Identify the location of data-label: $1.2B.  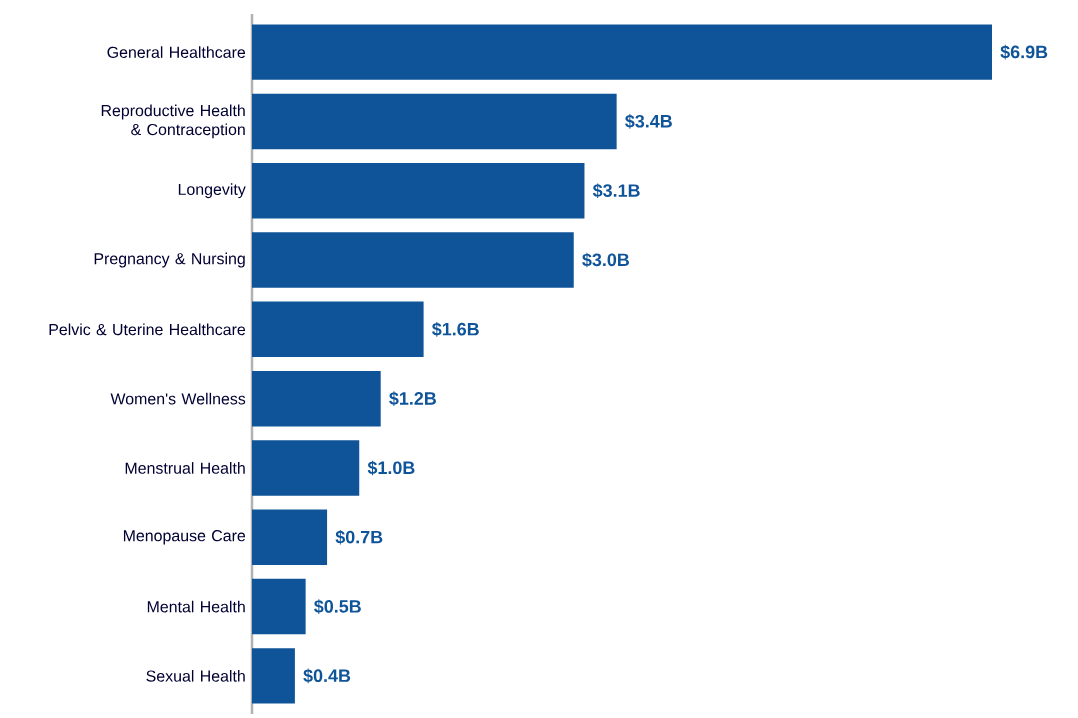
(412, 398).